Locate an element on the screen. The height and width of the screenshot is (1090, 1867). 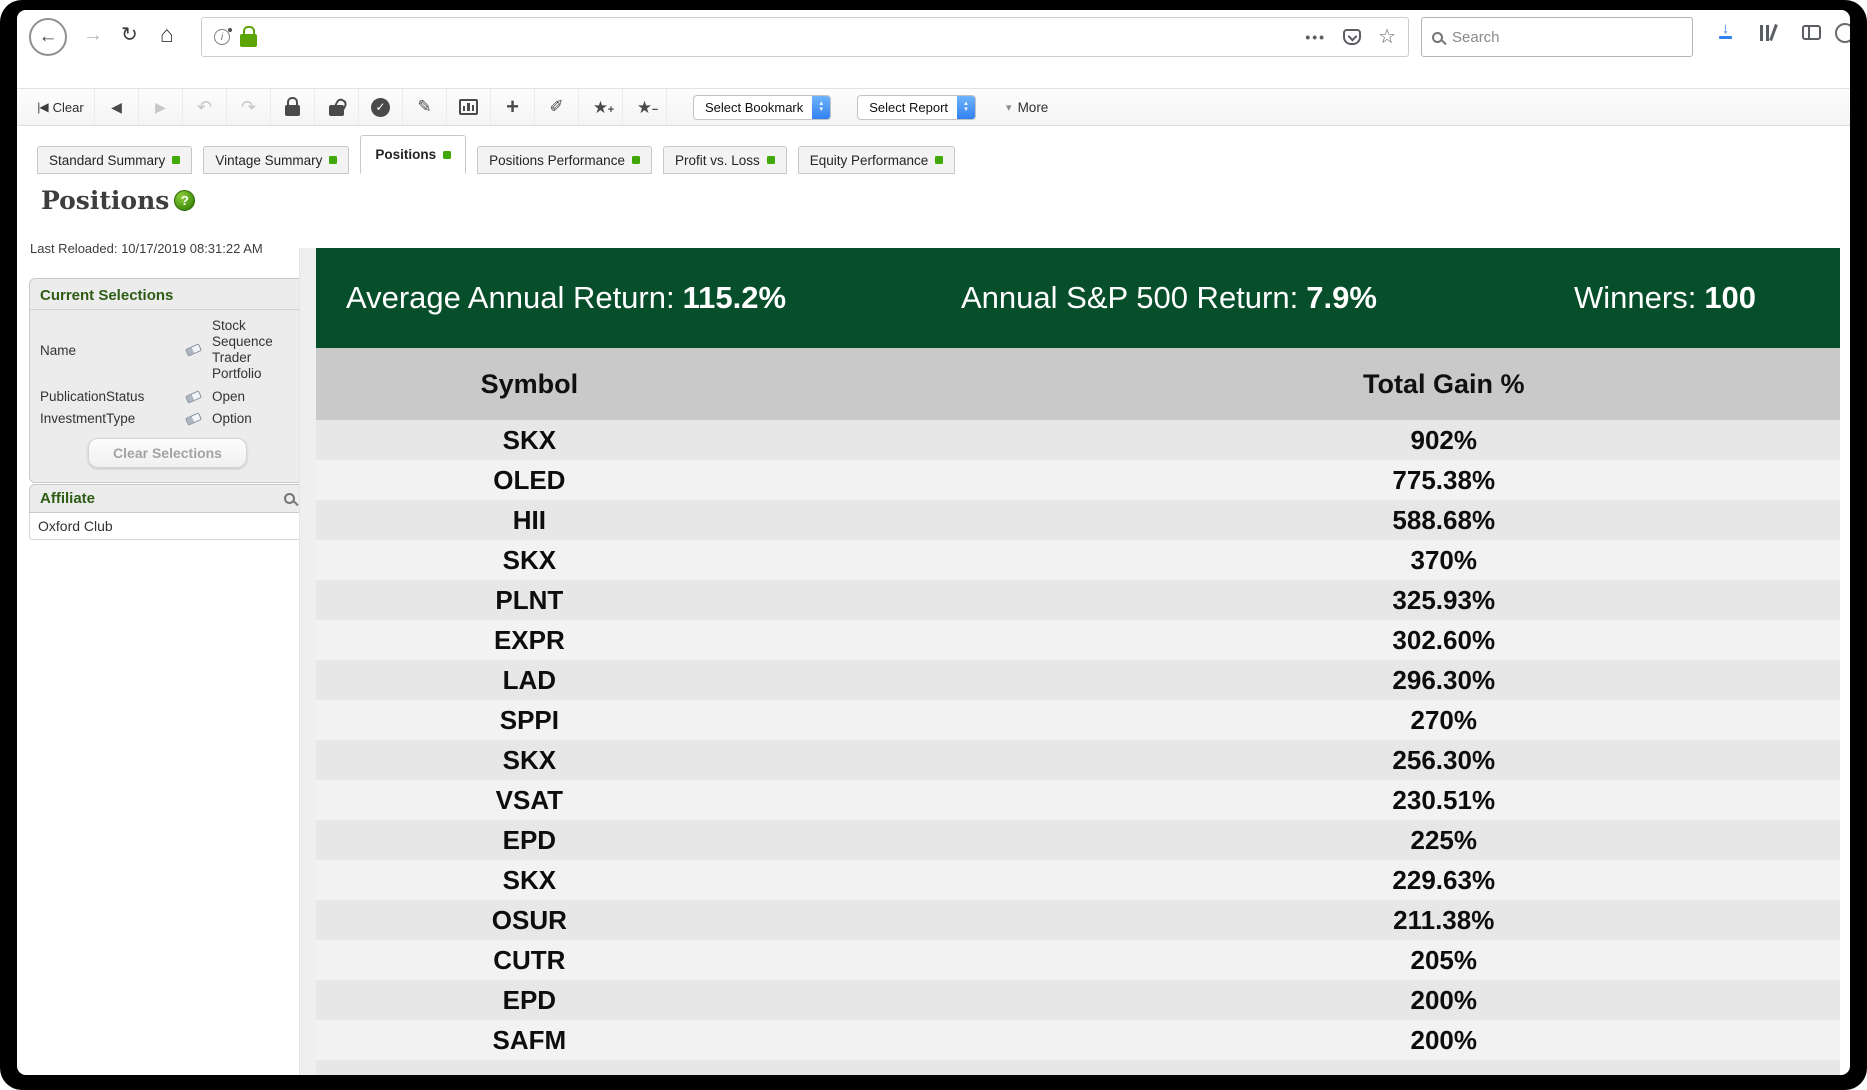
clear-button: |◀ Clear is located at coordinates (61, 107).